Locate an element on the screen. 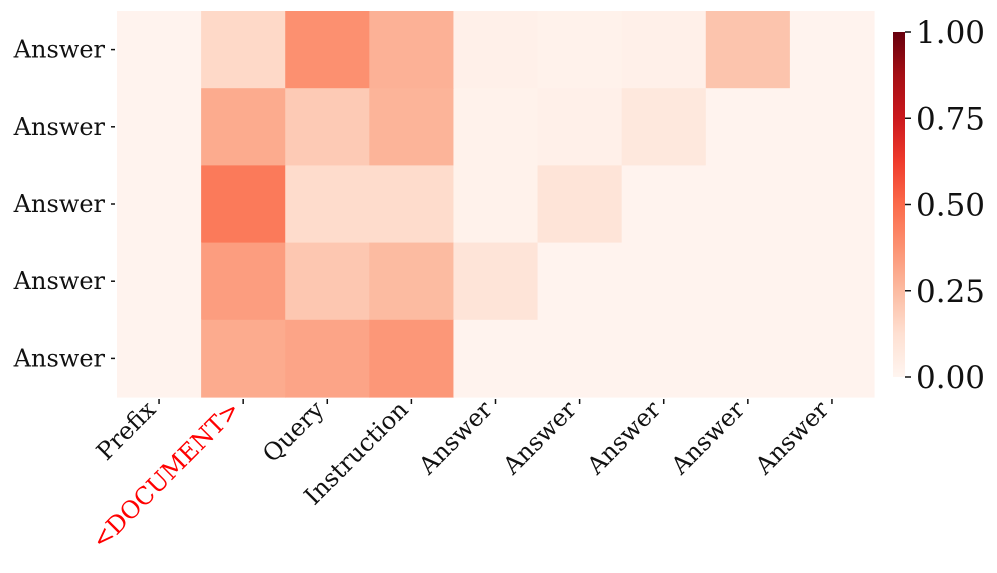 The image size is (997, 573). colorbar-tick-label: 0.50 is located at coordinates (950, 206).